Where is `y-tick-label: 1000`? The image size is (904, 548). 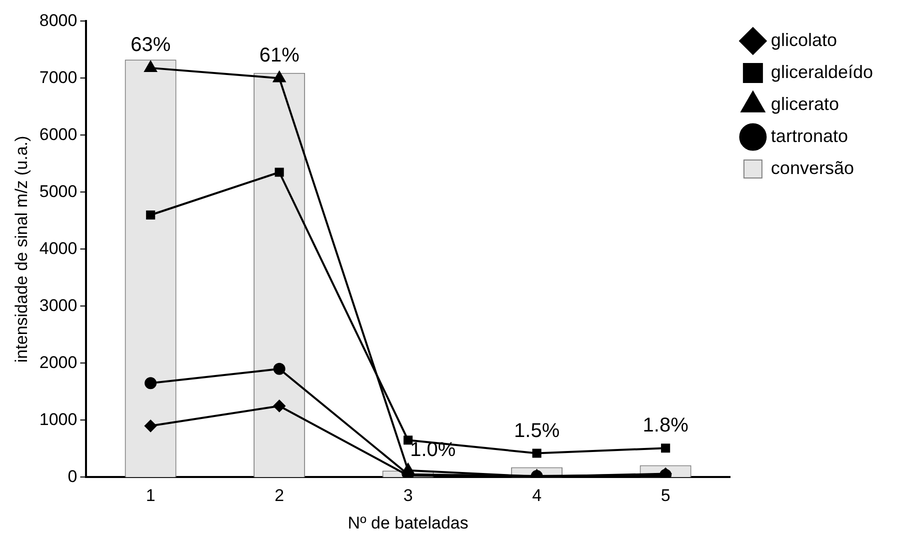 y-tick-label: 1000 is located at coordinates (58, 419).